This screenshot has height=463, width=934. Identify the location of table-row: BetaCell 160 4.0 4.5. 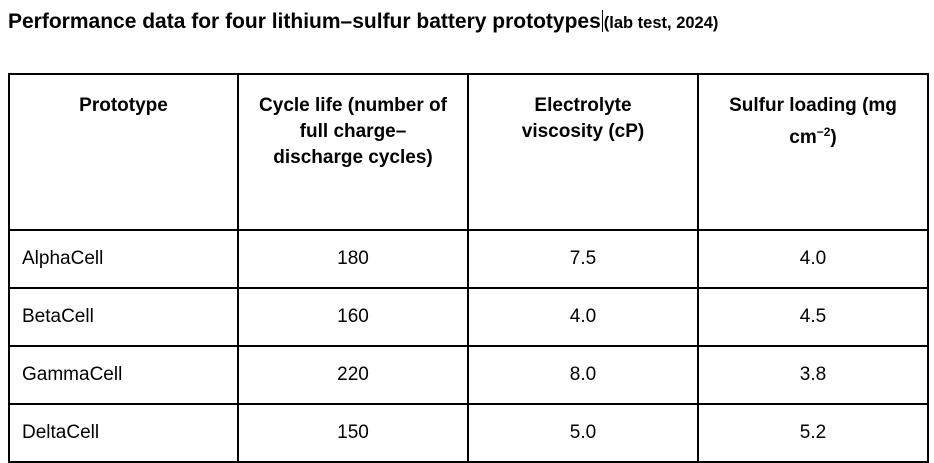
(468, 317).